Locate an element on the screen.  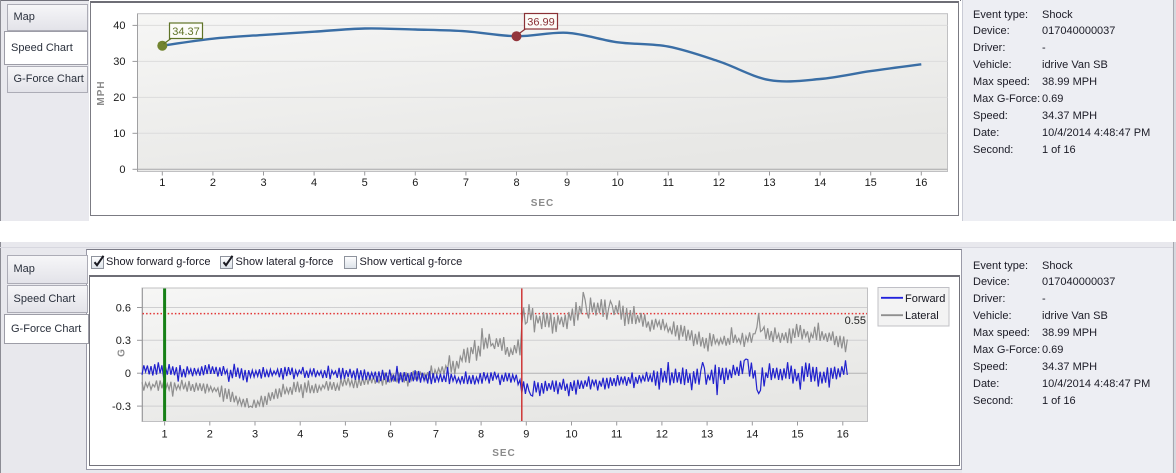
svg-text: 36.99 is located at coordinates (541, 22).